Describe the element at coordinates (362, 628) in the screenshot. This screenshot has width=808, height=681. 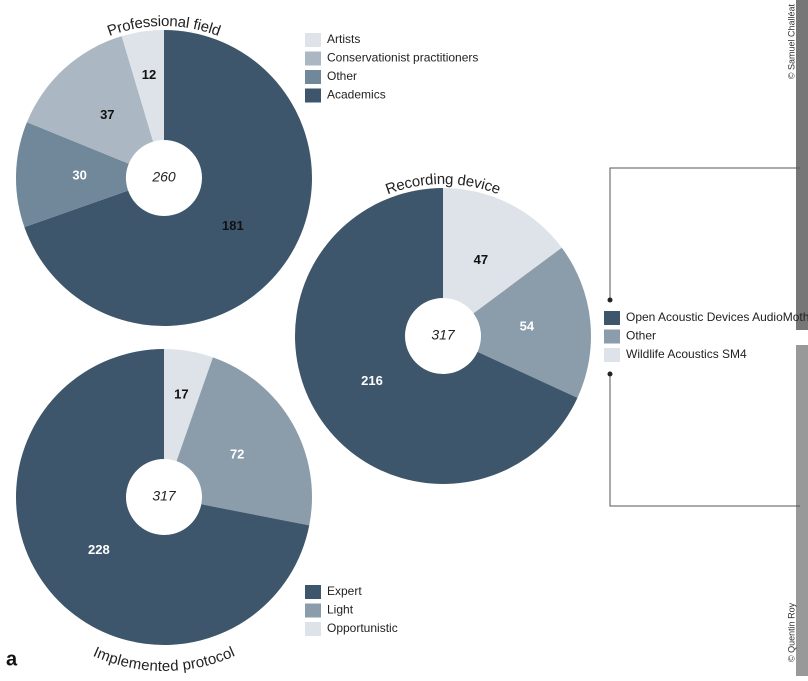
I see `legend-label: Opportunistic` at that location.